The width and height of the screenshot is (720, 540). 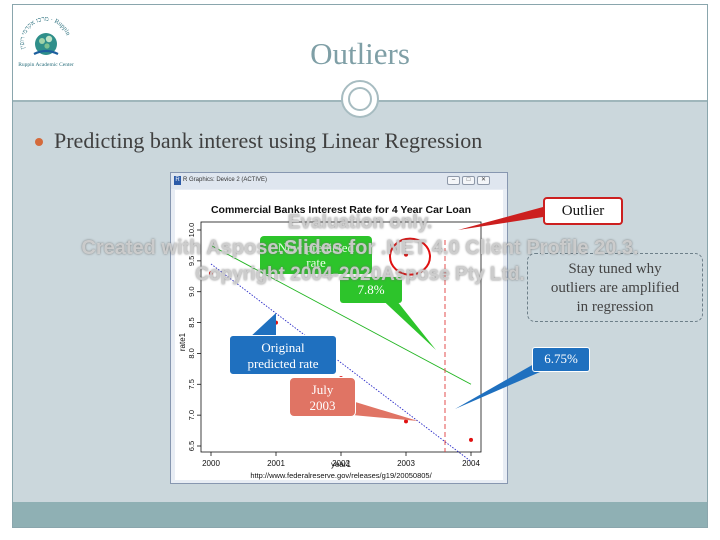 What do you see at coordinates (615, 269) in the screenshot?
I see `stay-line-1: Stay tuned why` at bounding box center [615, 269].